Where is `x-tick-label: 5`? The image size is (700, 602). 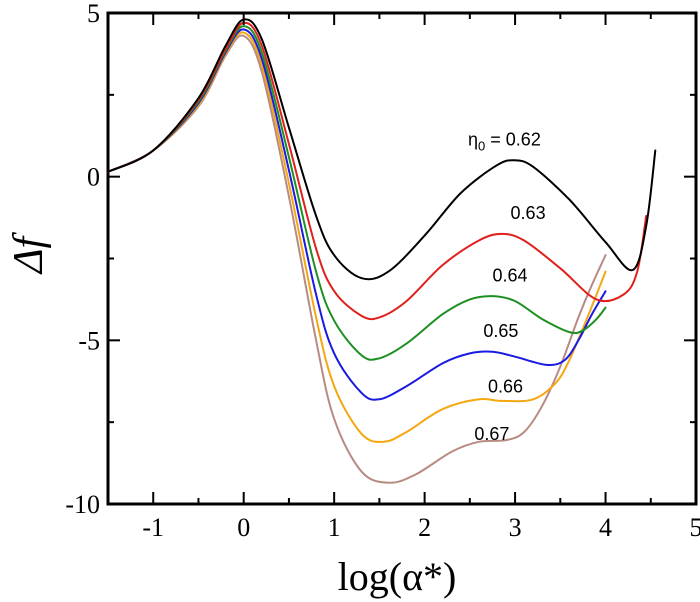
x-tick-label: 5 is located at coordinates (695, 527).